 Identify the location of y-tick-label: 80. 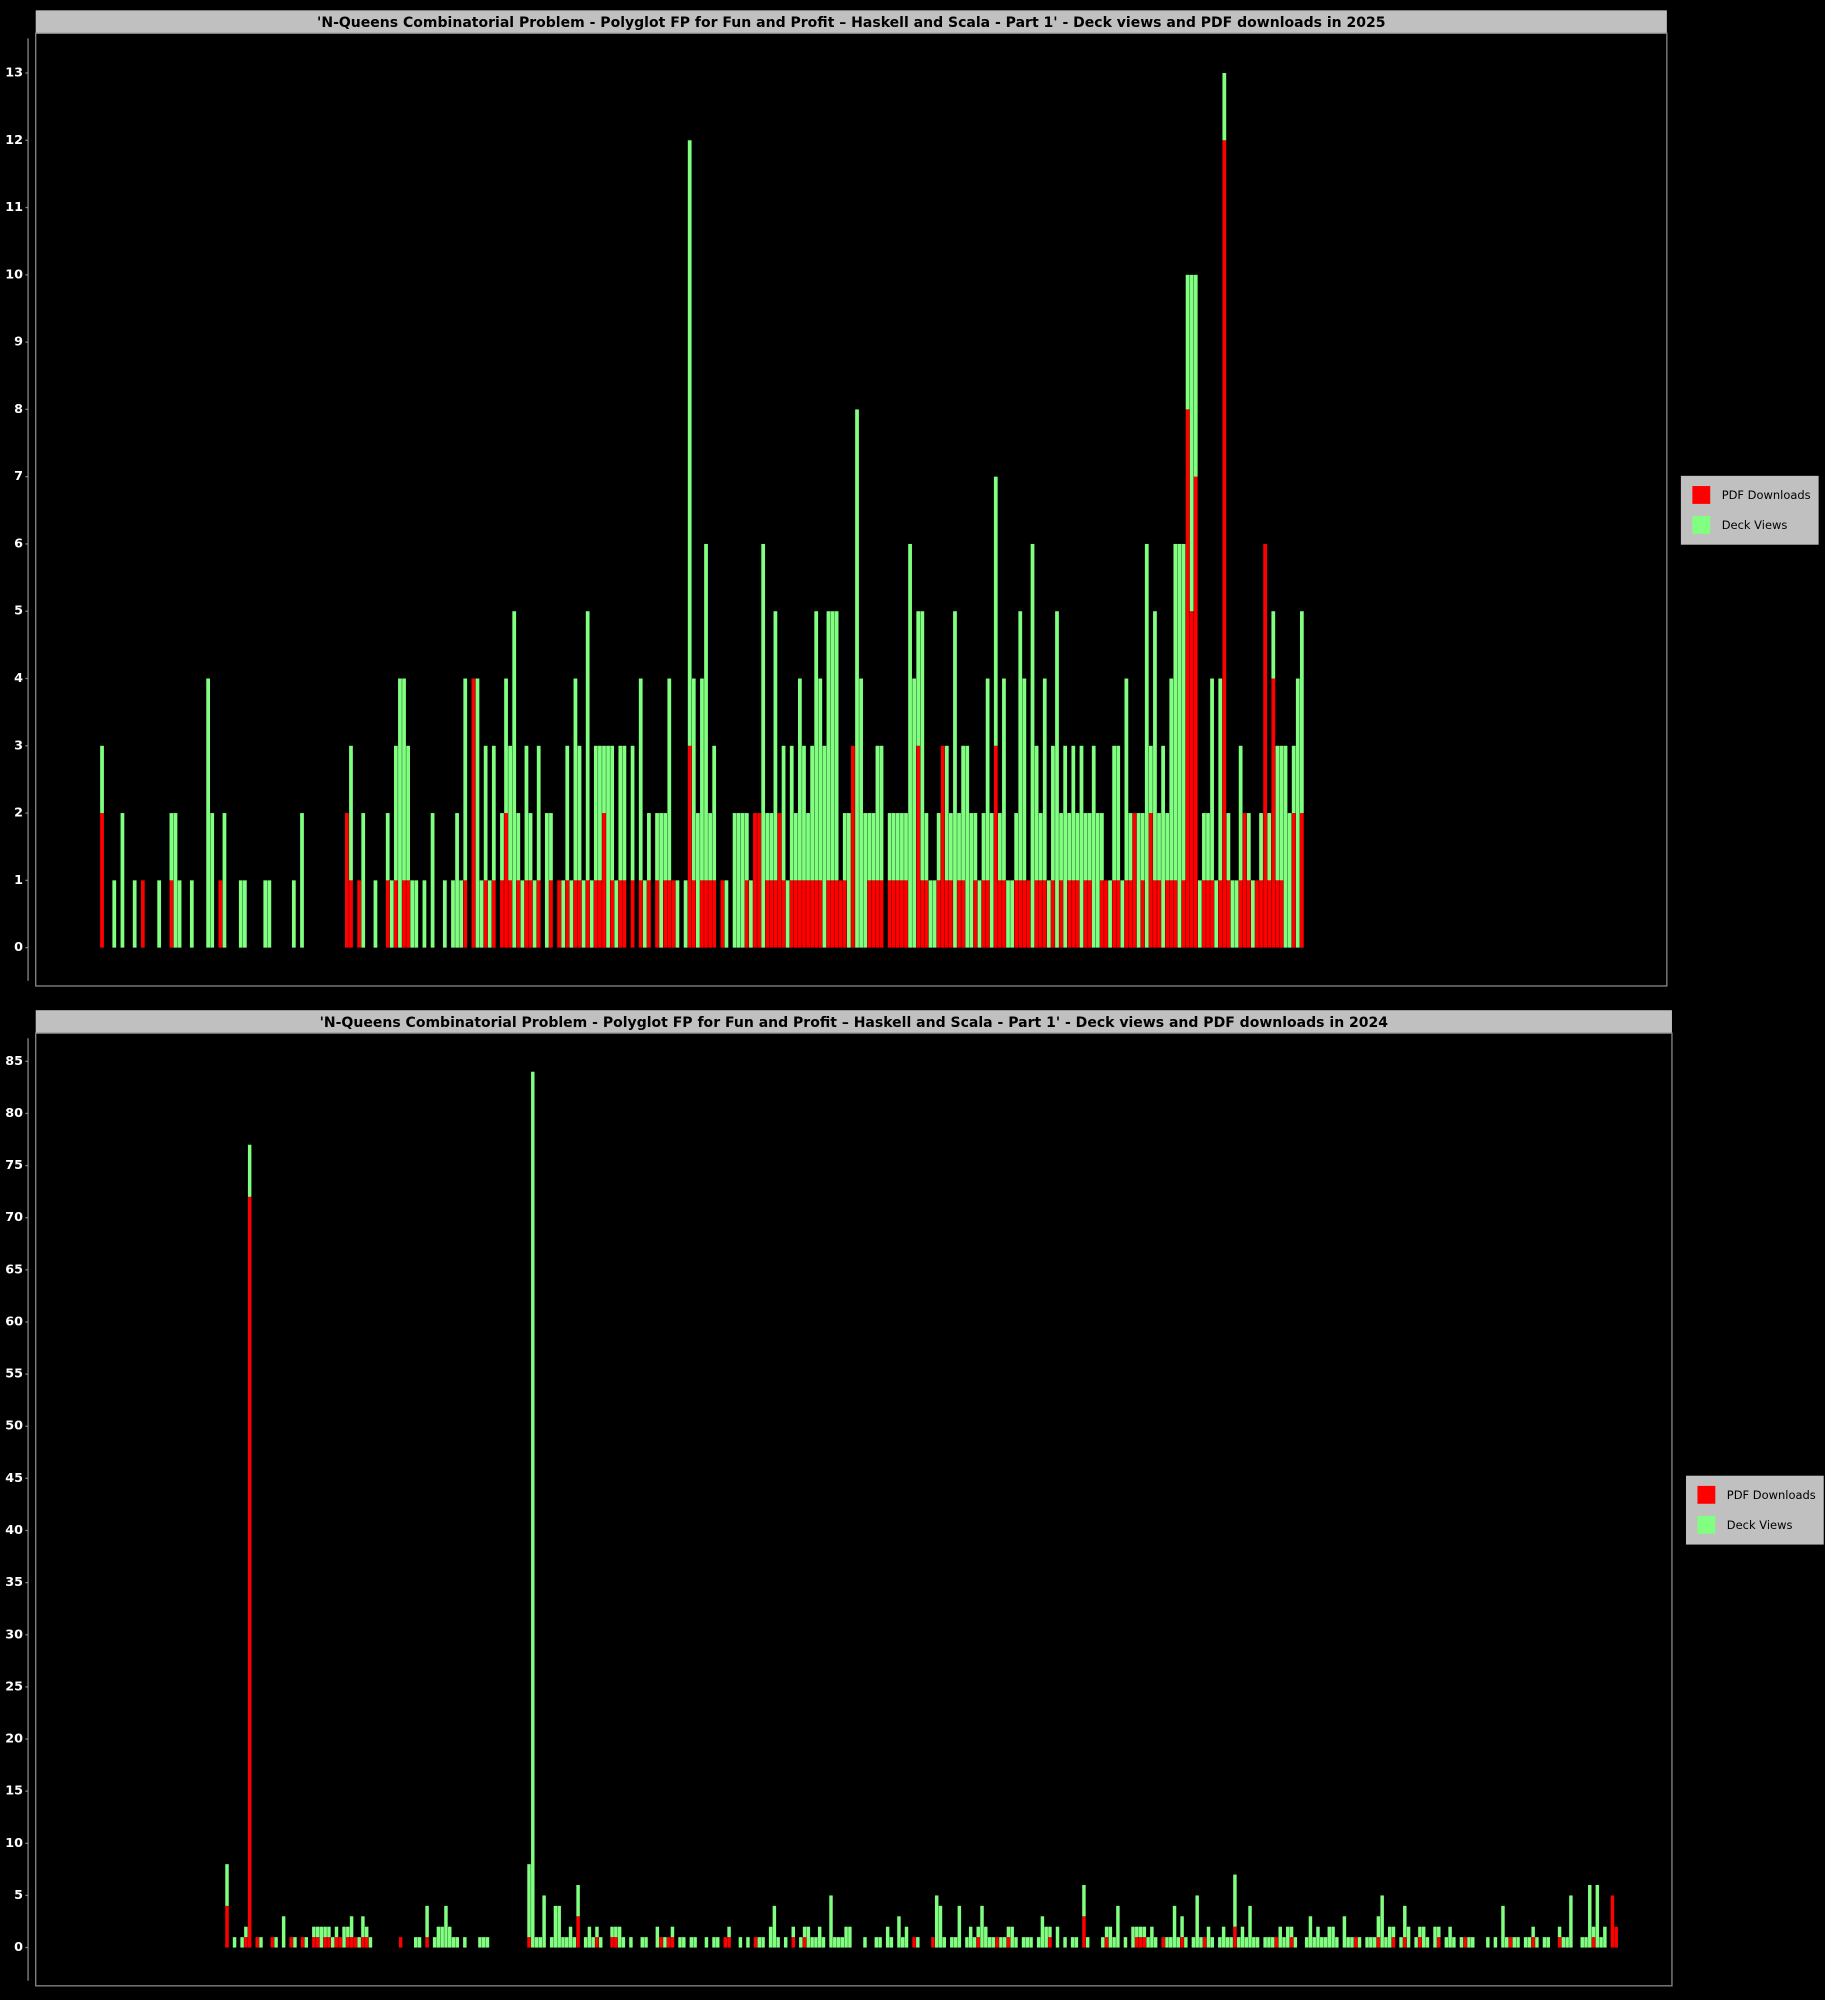
(14, 1113).